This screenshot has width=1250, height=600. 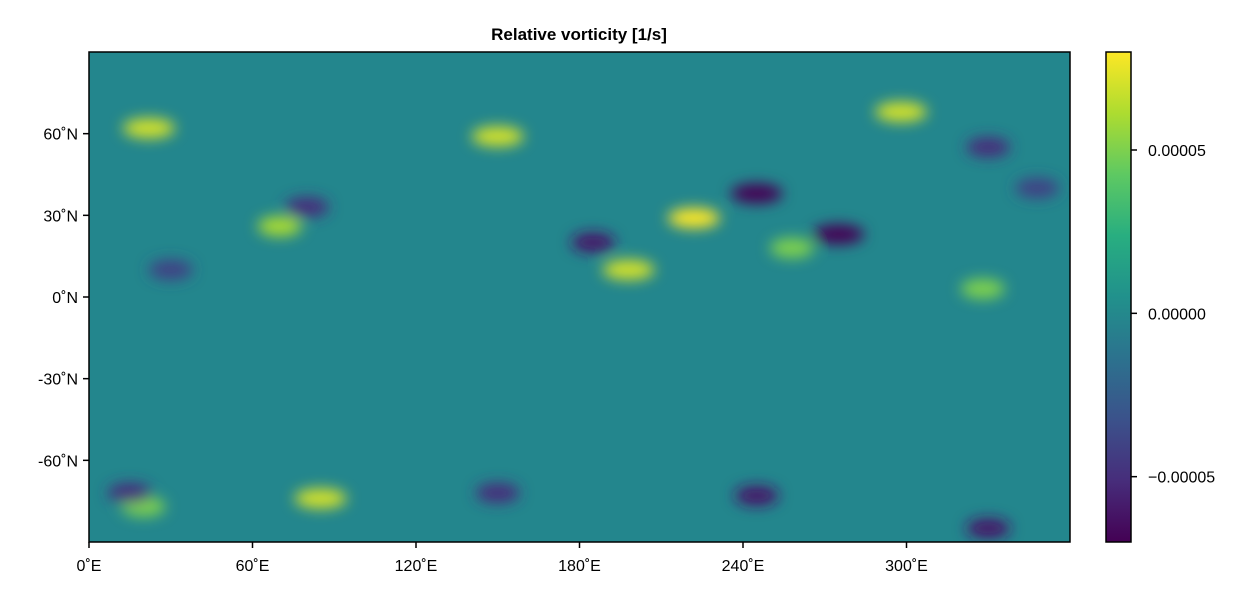 What do you see at coordinates (502, 558) in the screenshot?
I see `x-axis: 0˚E 60˚E 120˚E 180˚E 240˚E 300˚E` at bounding box center [502, 558].